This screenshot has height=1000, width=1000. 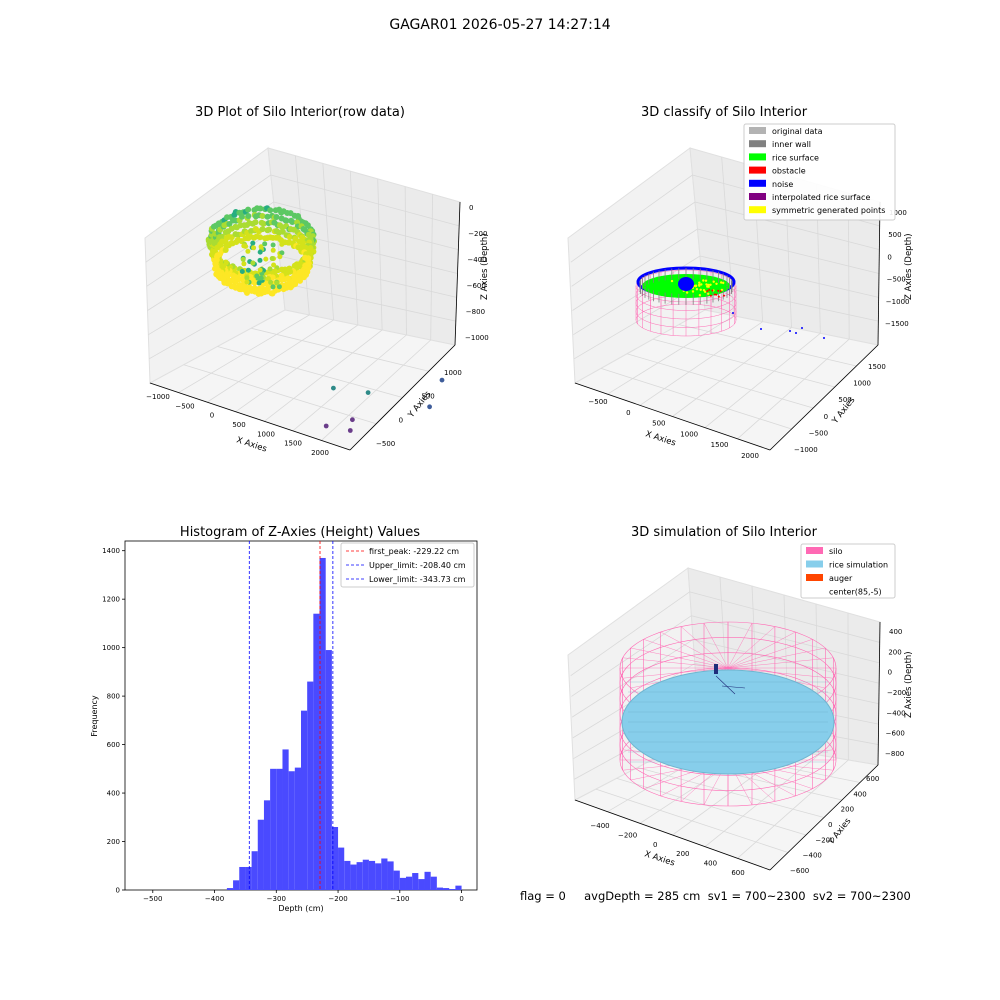 What do you see at coordinates (830, 825) in the screenshot?
I see `panel4-y-tick: 0` at bounding box center [830, 825].